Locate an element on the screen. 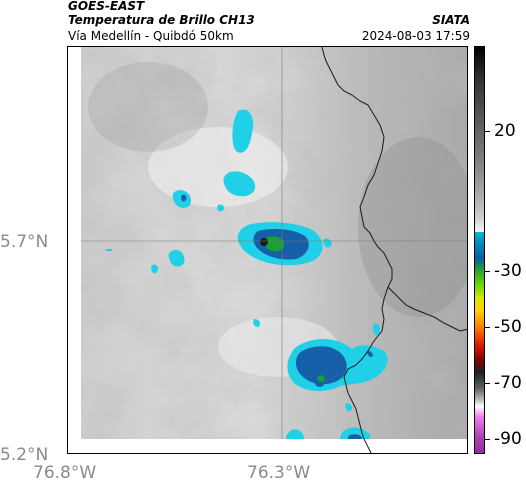 The width and height of the screenshot is (526, 491). longitude-label: 76.8°W is located at coordinates (65, 473).